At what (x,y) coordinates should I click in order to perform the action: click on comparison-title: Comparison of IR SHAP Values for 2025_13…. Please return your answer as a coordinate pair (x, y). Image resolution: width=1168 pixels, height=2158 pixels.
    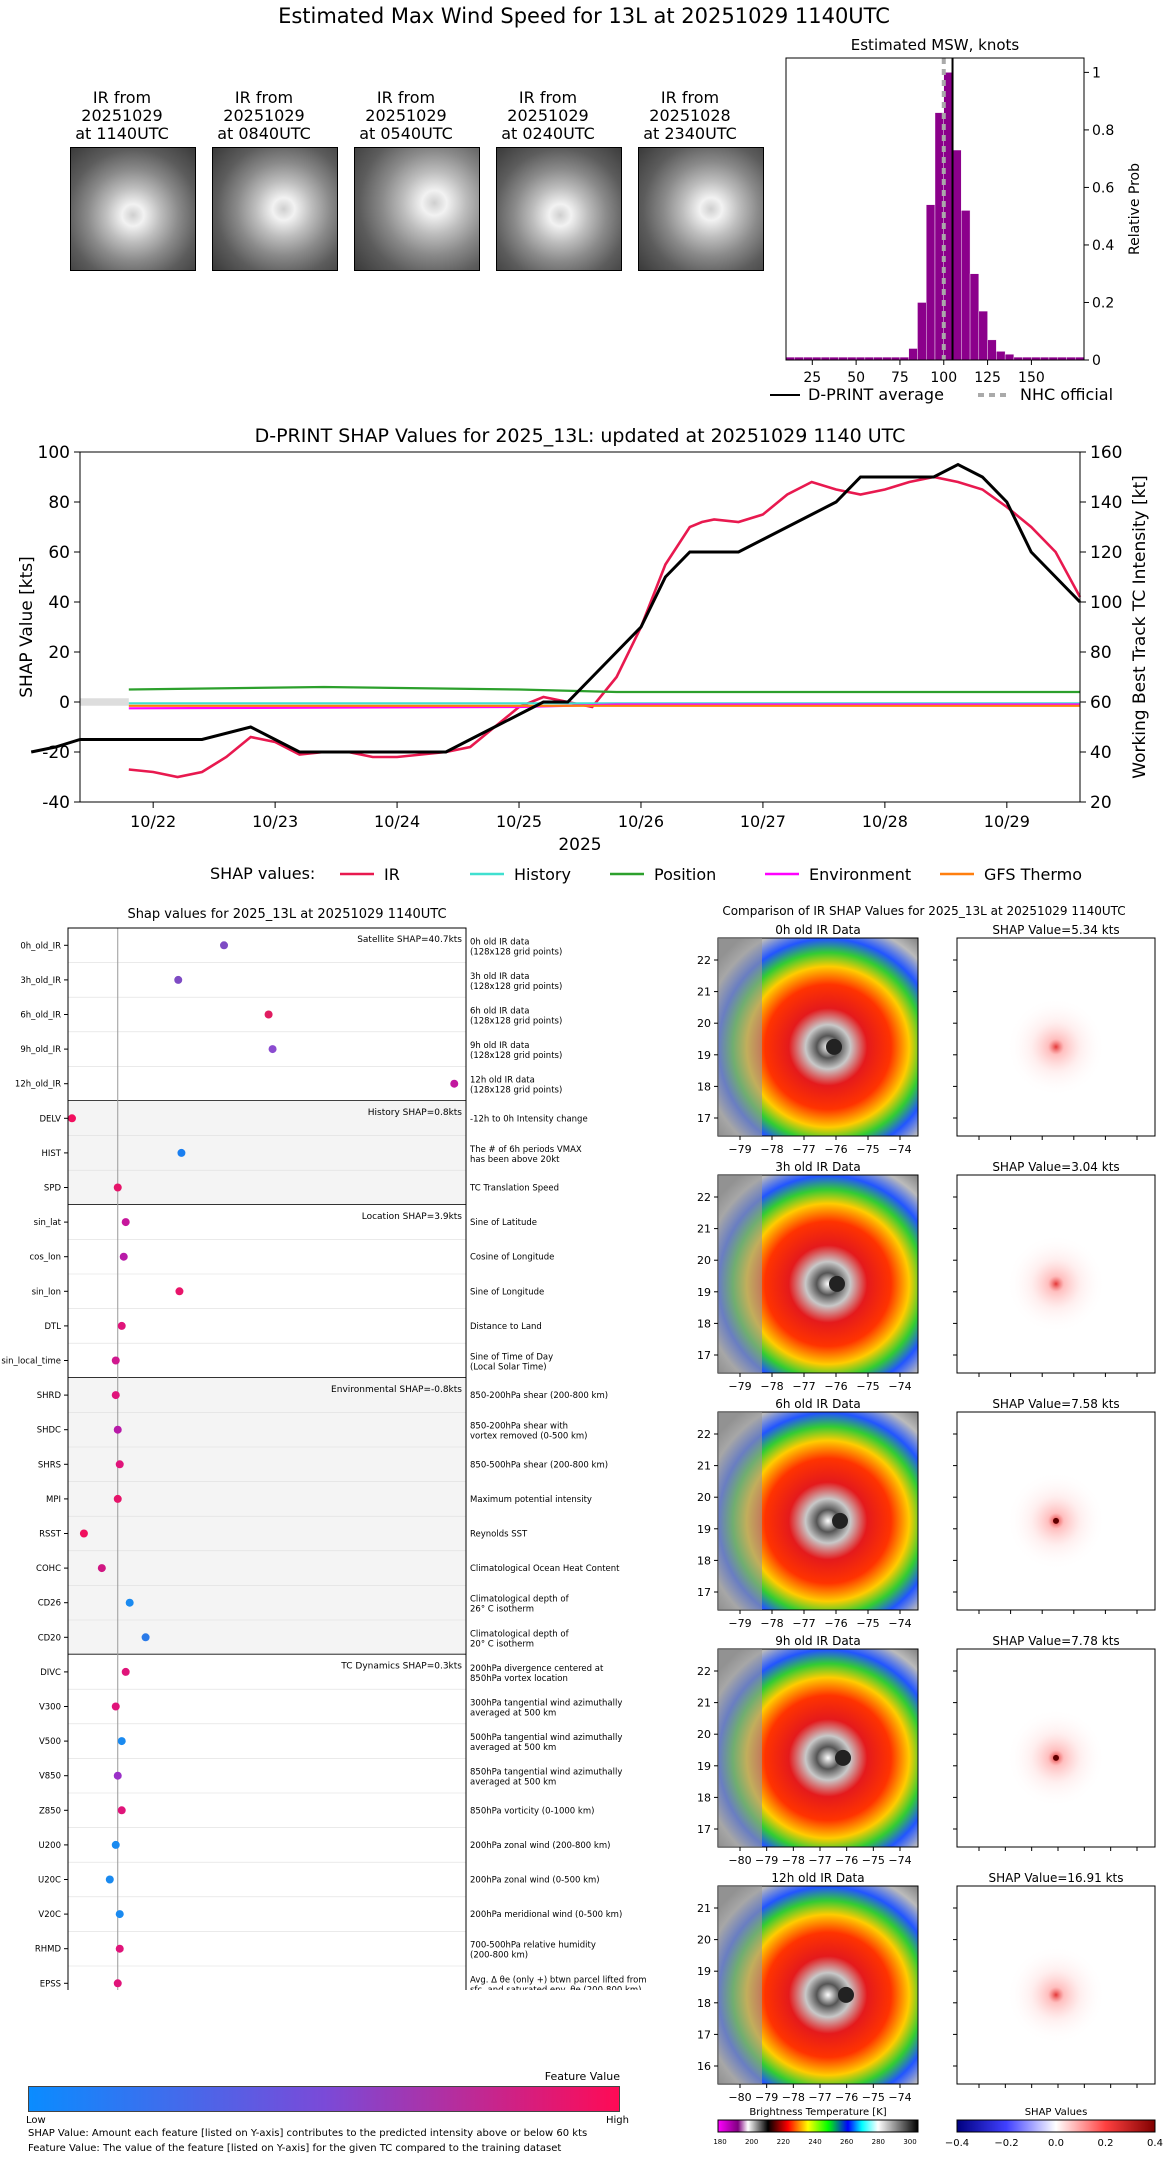
    Looking at the image, I should click on (924, 911).